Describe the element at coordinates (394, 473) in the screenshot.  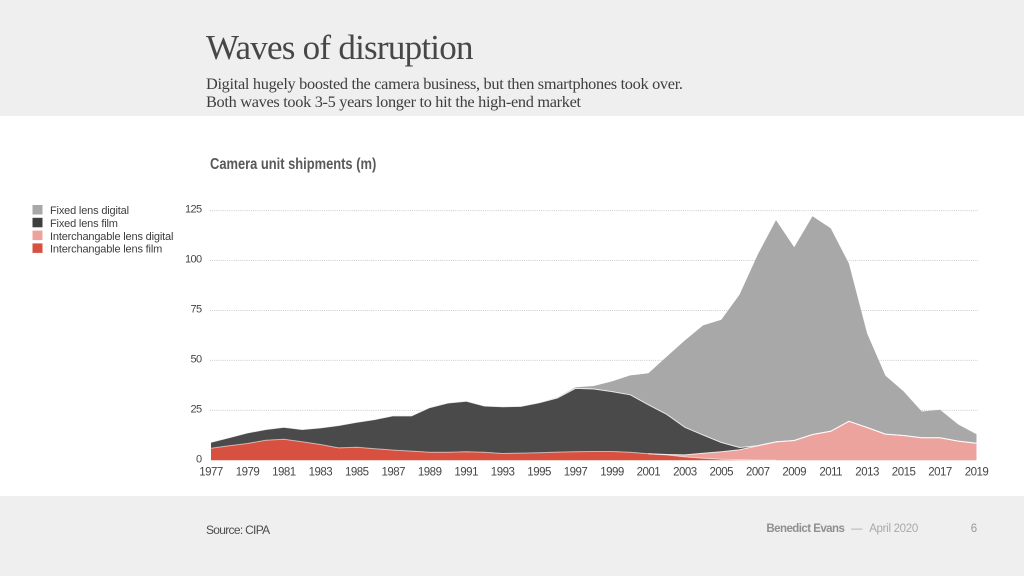
I see `svg-text: 1987` at that location.